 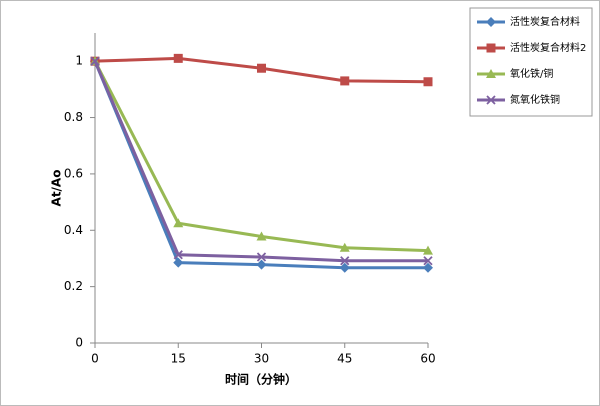 What do you see at coordinates (261, 359) in the screenshot?
I see `x-tick-label: 30` at bounding box center [261, 359].